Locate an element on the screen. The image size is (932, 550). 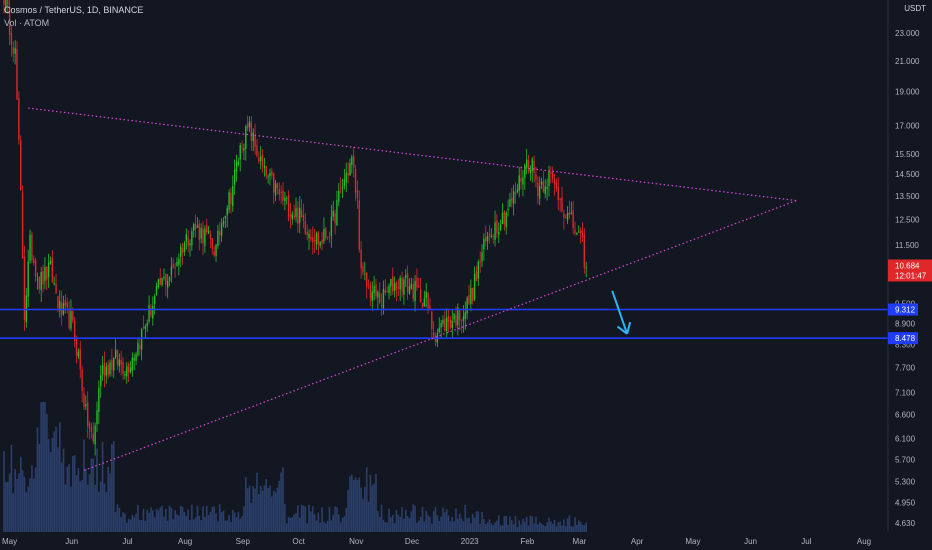
volume-bars is located at coordinates (295, 467).